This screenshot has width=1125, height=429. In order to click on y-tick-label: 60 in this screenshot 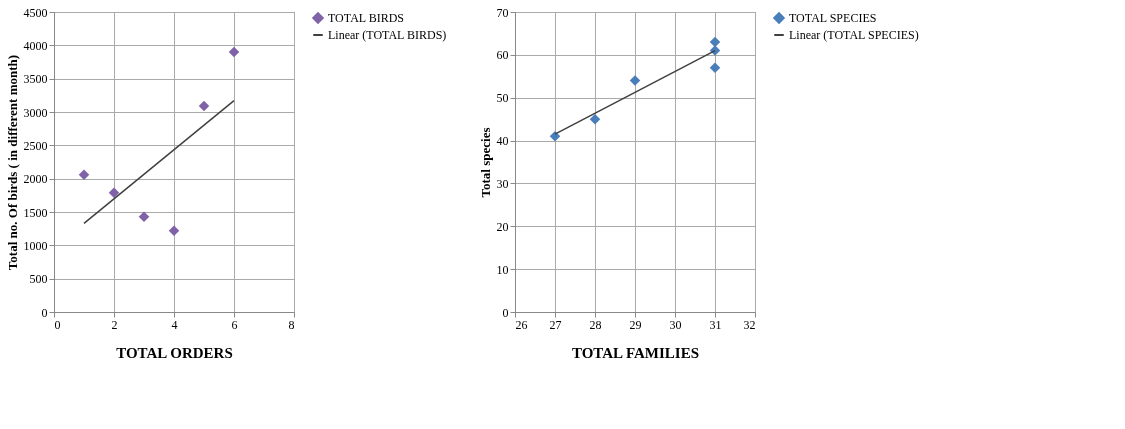, I will do `click(502, 55)`.